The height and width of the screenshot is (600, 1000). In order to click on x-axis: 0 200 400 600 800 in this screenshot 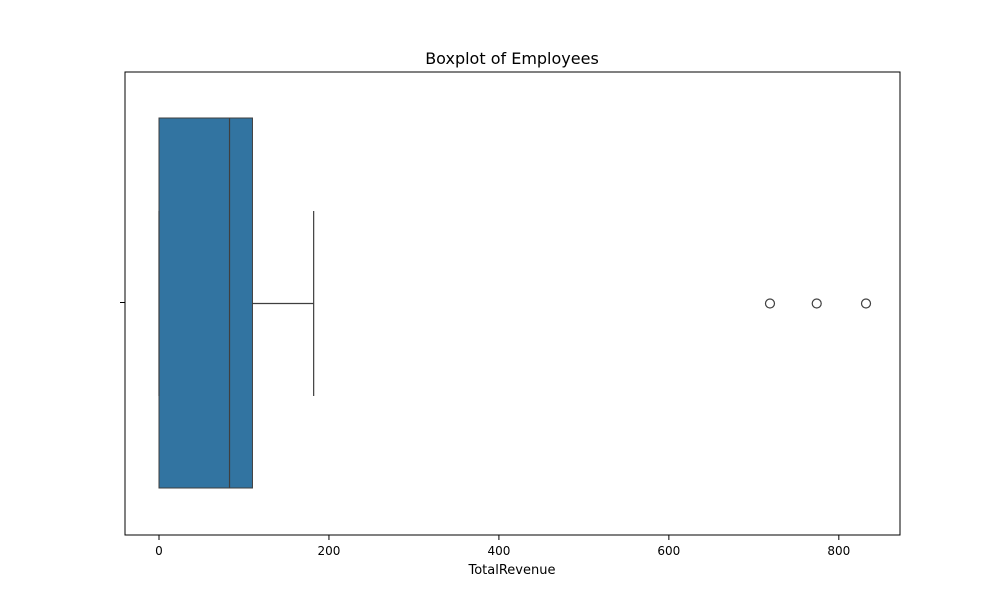, I will do `click(502, 546)`.